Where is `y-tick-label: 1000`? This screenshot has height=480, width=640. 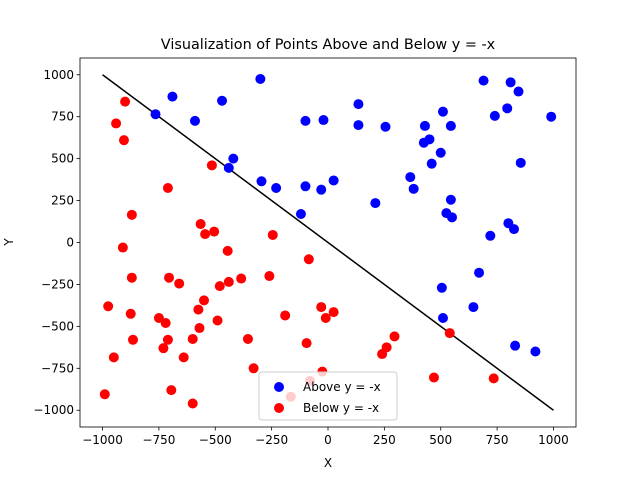 y-tick-label: 1000 is located at coordinates (58, 75).